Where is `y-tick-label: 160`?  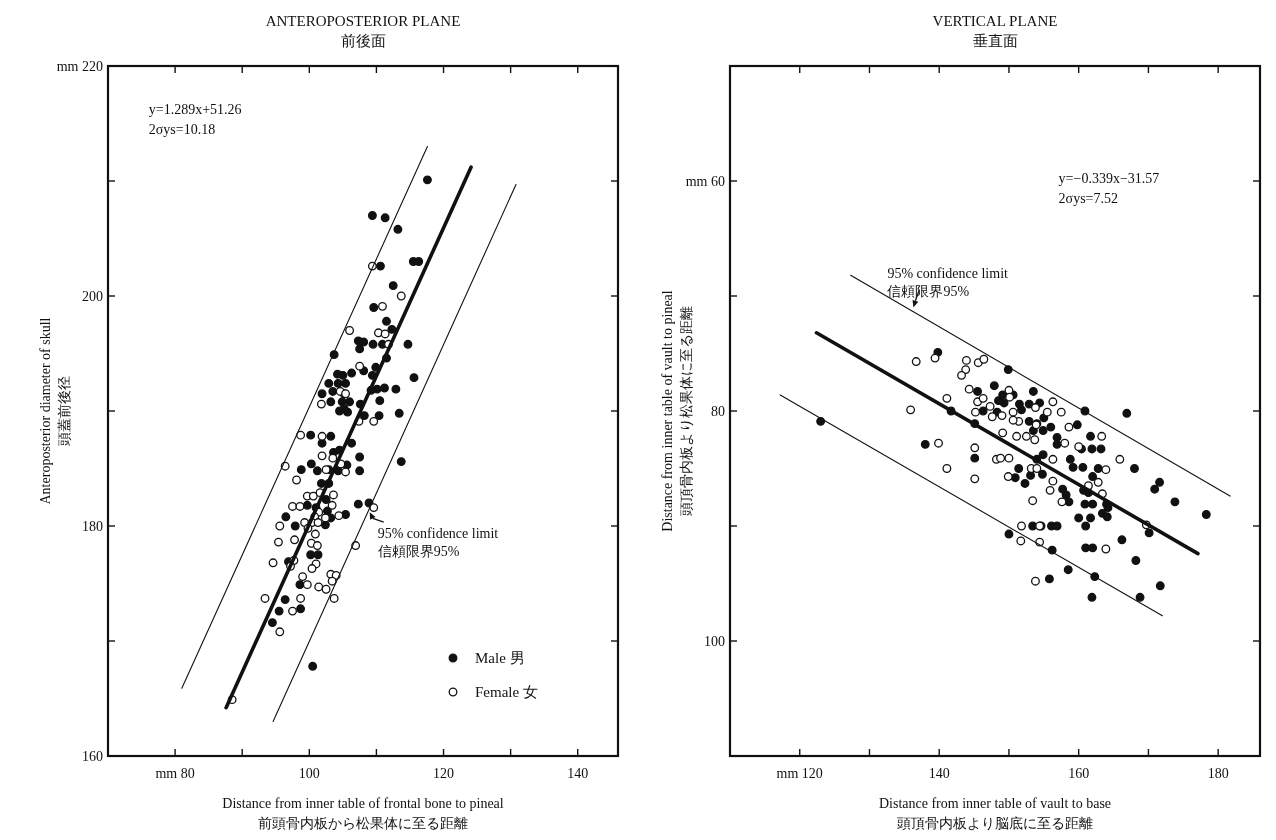 y-tick-label: 160 is located at coordinates (92, 756).